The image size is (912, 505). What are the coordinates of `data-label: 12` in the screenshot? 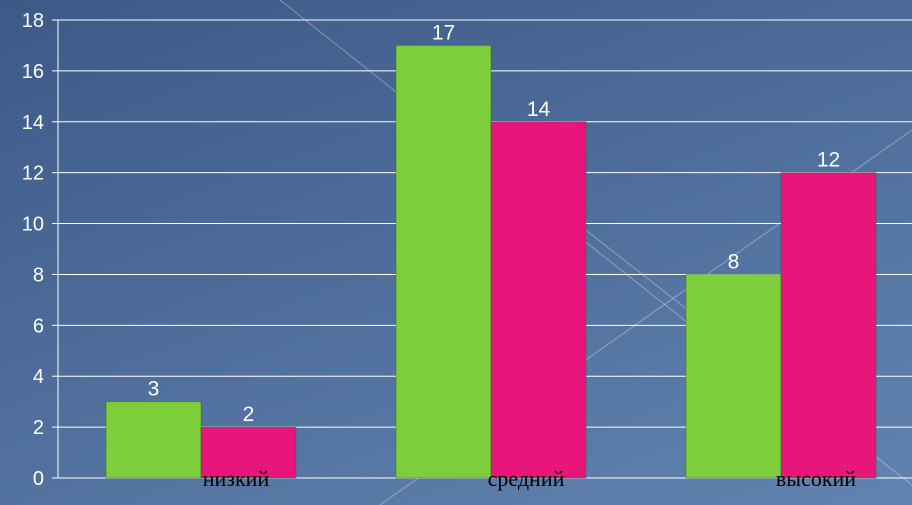 It's located at (828, 160).